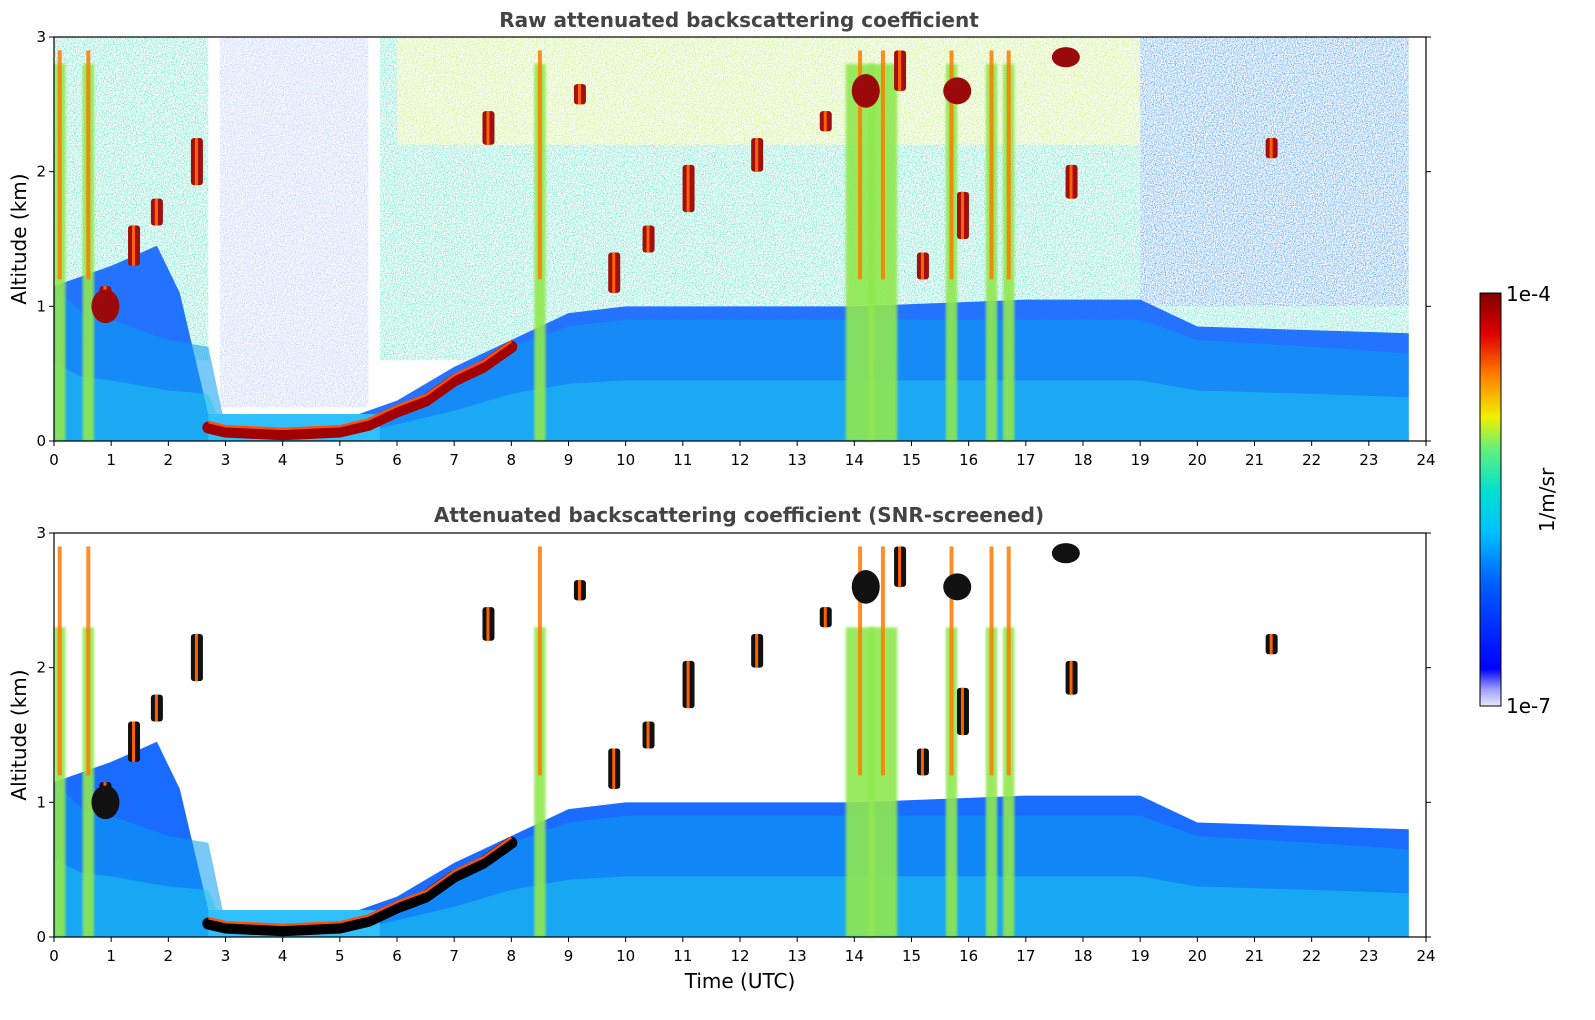 This screenshot has height=1020, width=1595. I want to click on colorbar-max-label: 1e-4, so click(1528, 294).